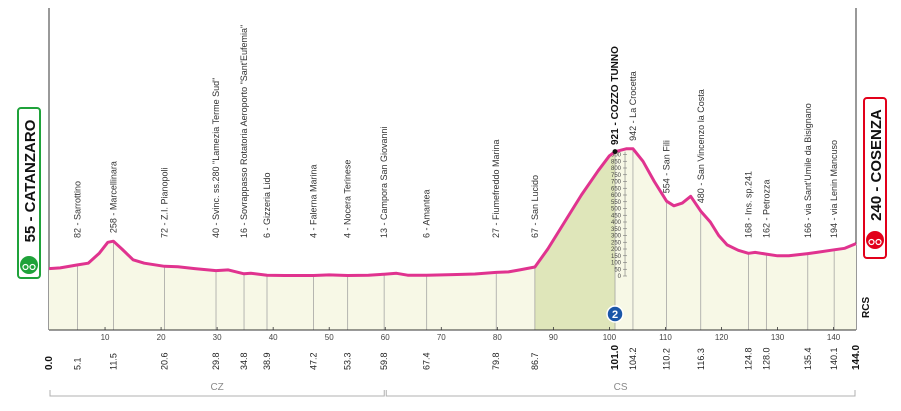 The width and height of the screenshot is (901, 411). What do you see at coordinates (610, 337) in the screenshot?
I see `km-tick-label: 100` at bounding box center [610, 337].